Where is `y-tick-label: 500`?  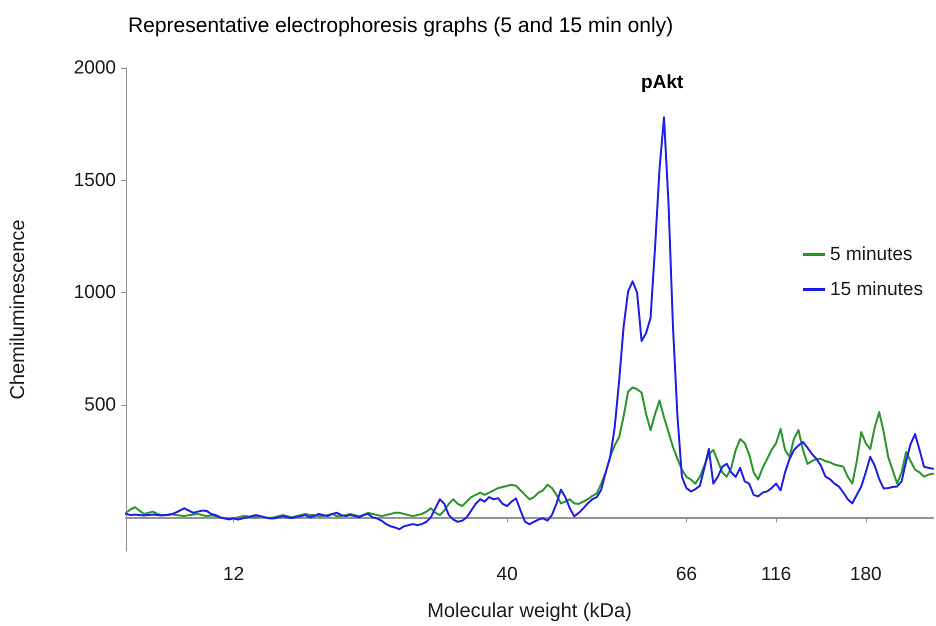 y-tick-label: 500 is located at coordinates (100, 405).